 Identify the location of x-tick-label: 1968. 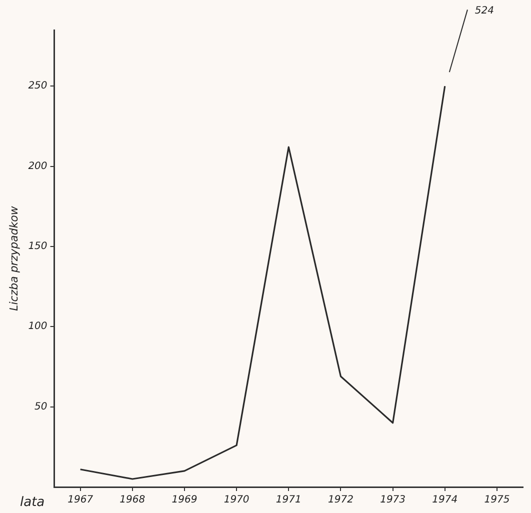
(133, 500).